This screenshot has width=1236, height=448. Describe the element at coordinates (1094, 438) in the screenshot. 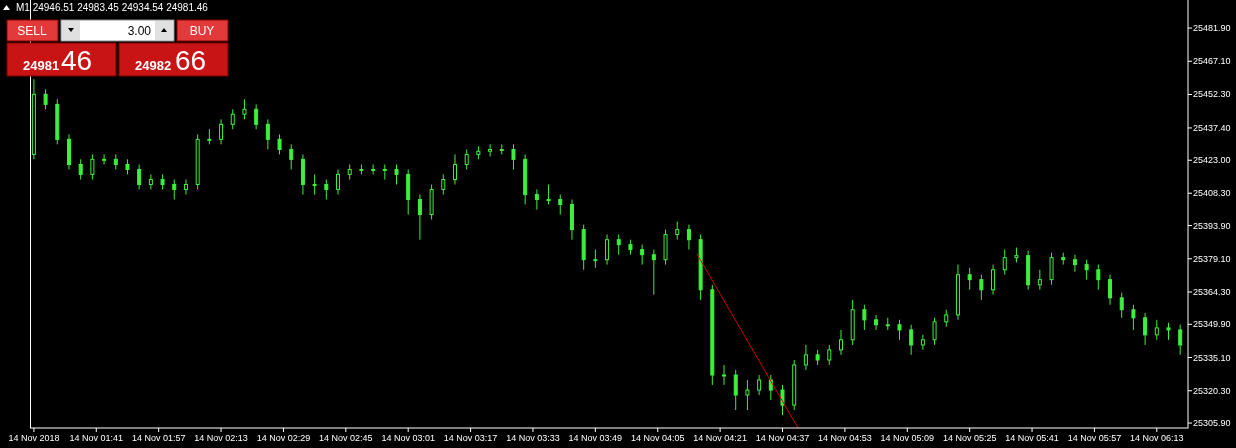

I see `x-tick-label: 14 Nov 05:57` at that location.